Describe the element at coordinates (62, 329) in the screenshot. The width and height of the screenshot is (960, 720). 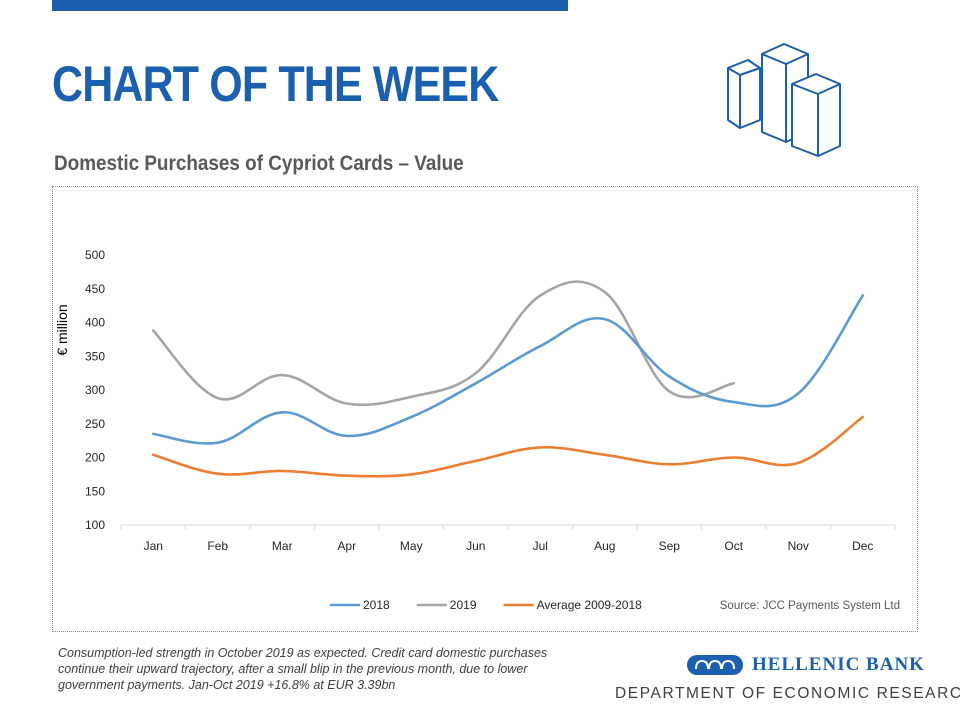
I see `y-axis-label: € million` at that location.